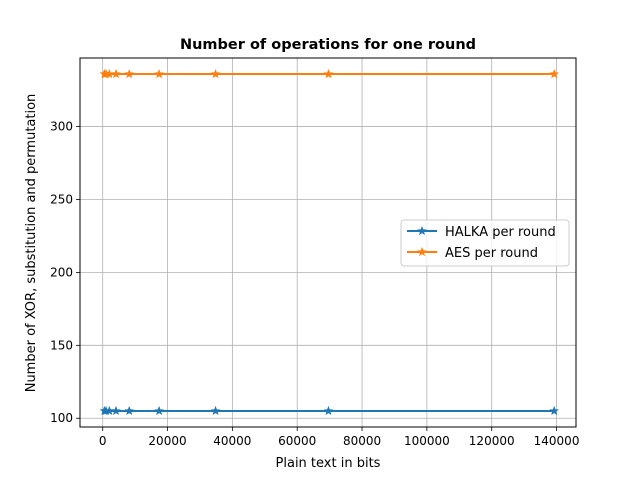 This screenshot has width=640, height=480. Describe the element at coordinates (500, 232) in the screenshot. I see `legend-label-halka: HALKA per round` at that location.